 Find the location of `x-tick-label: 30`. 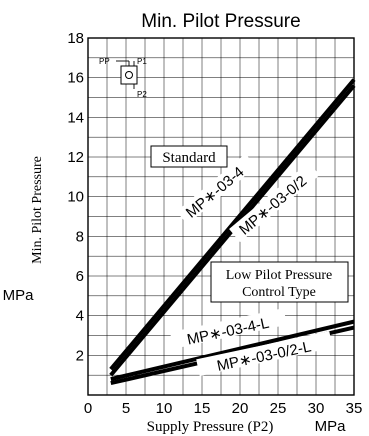

x-tick-label: 30 is located at coordinates (316, 408).